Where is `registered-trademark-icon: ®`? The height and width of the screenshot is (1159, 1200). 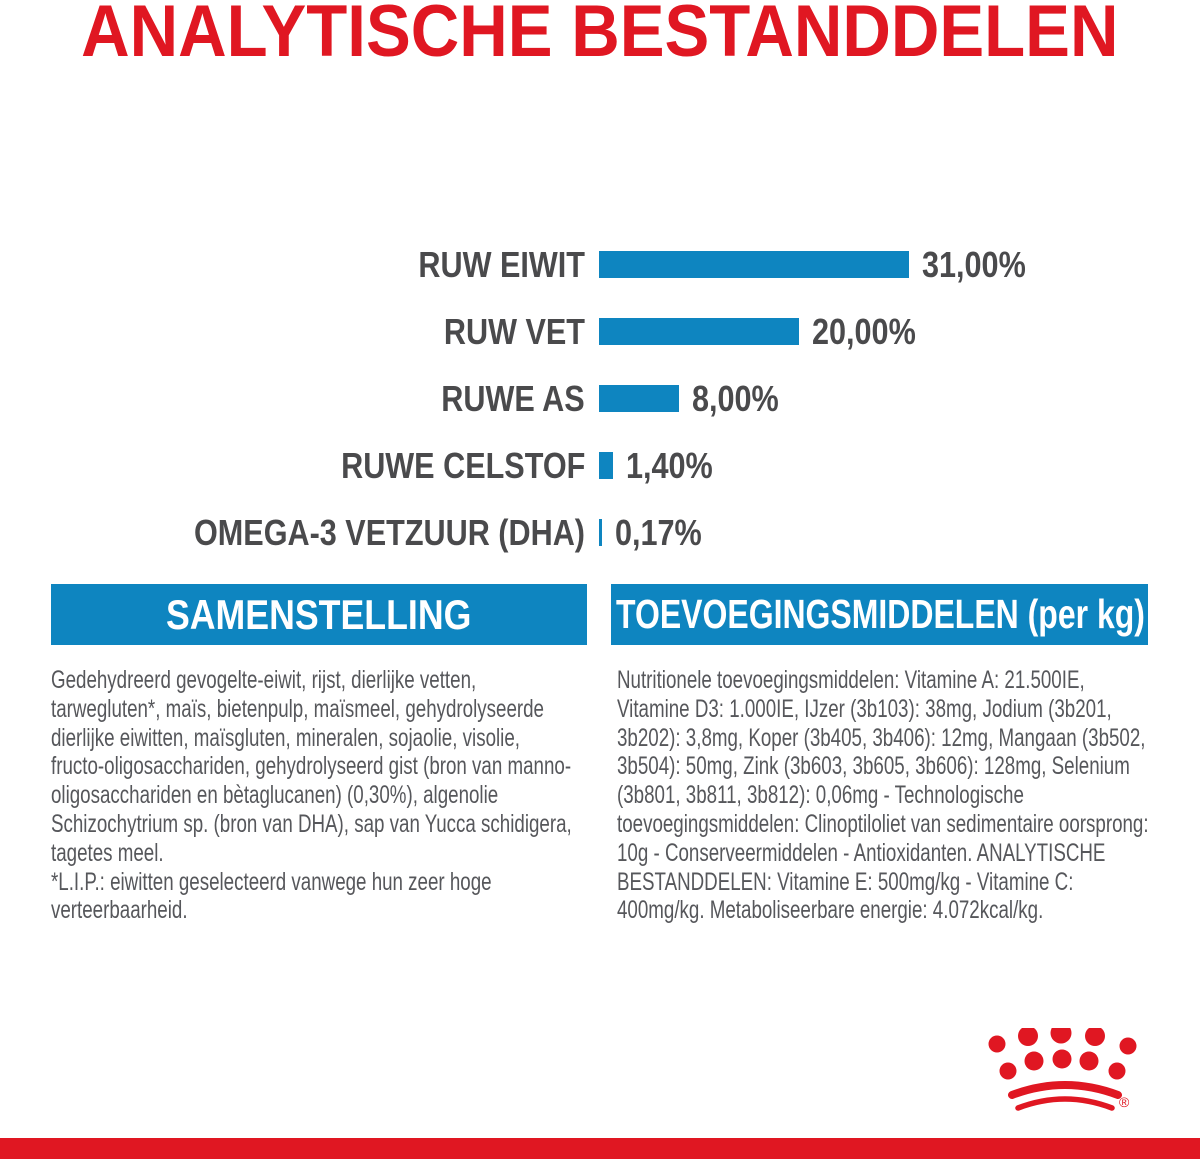 registered-trademark-icon: ® is located at coordinates (1124, 1102).